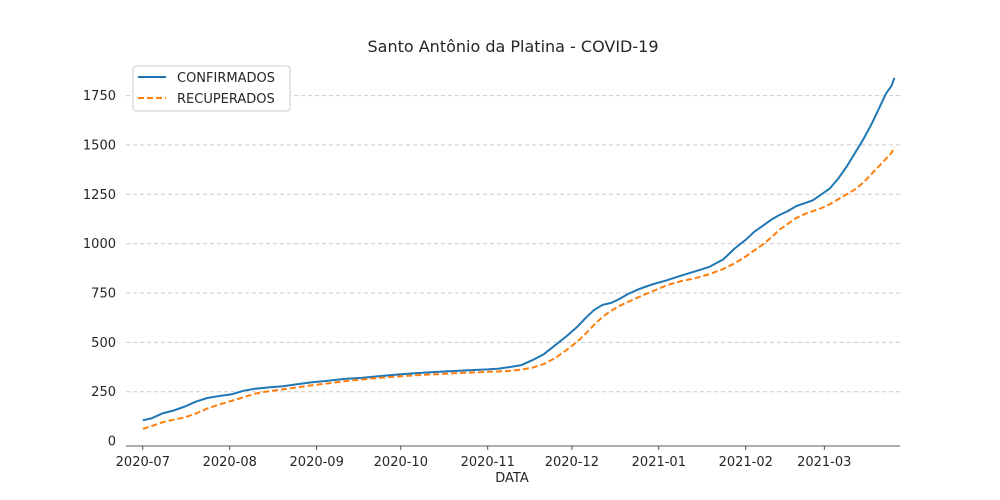 This screenshot has width=1000, height=500. Describe the element at coordinates (99, 244) in the screenshot. I see `y-tick-label-1000: 1000` at that location.